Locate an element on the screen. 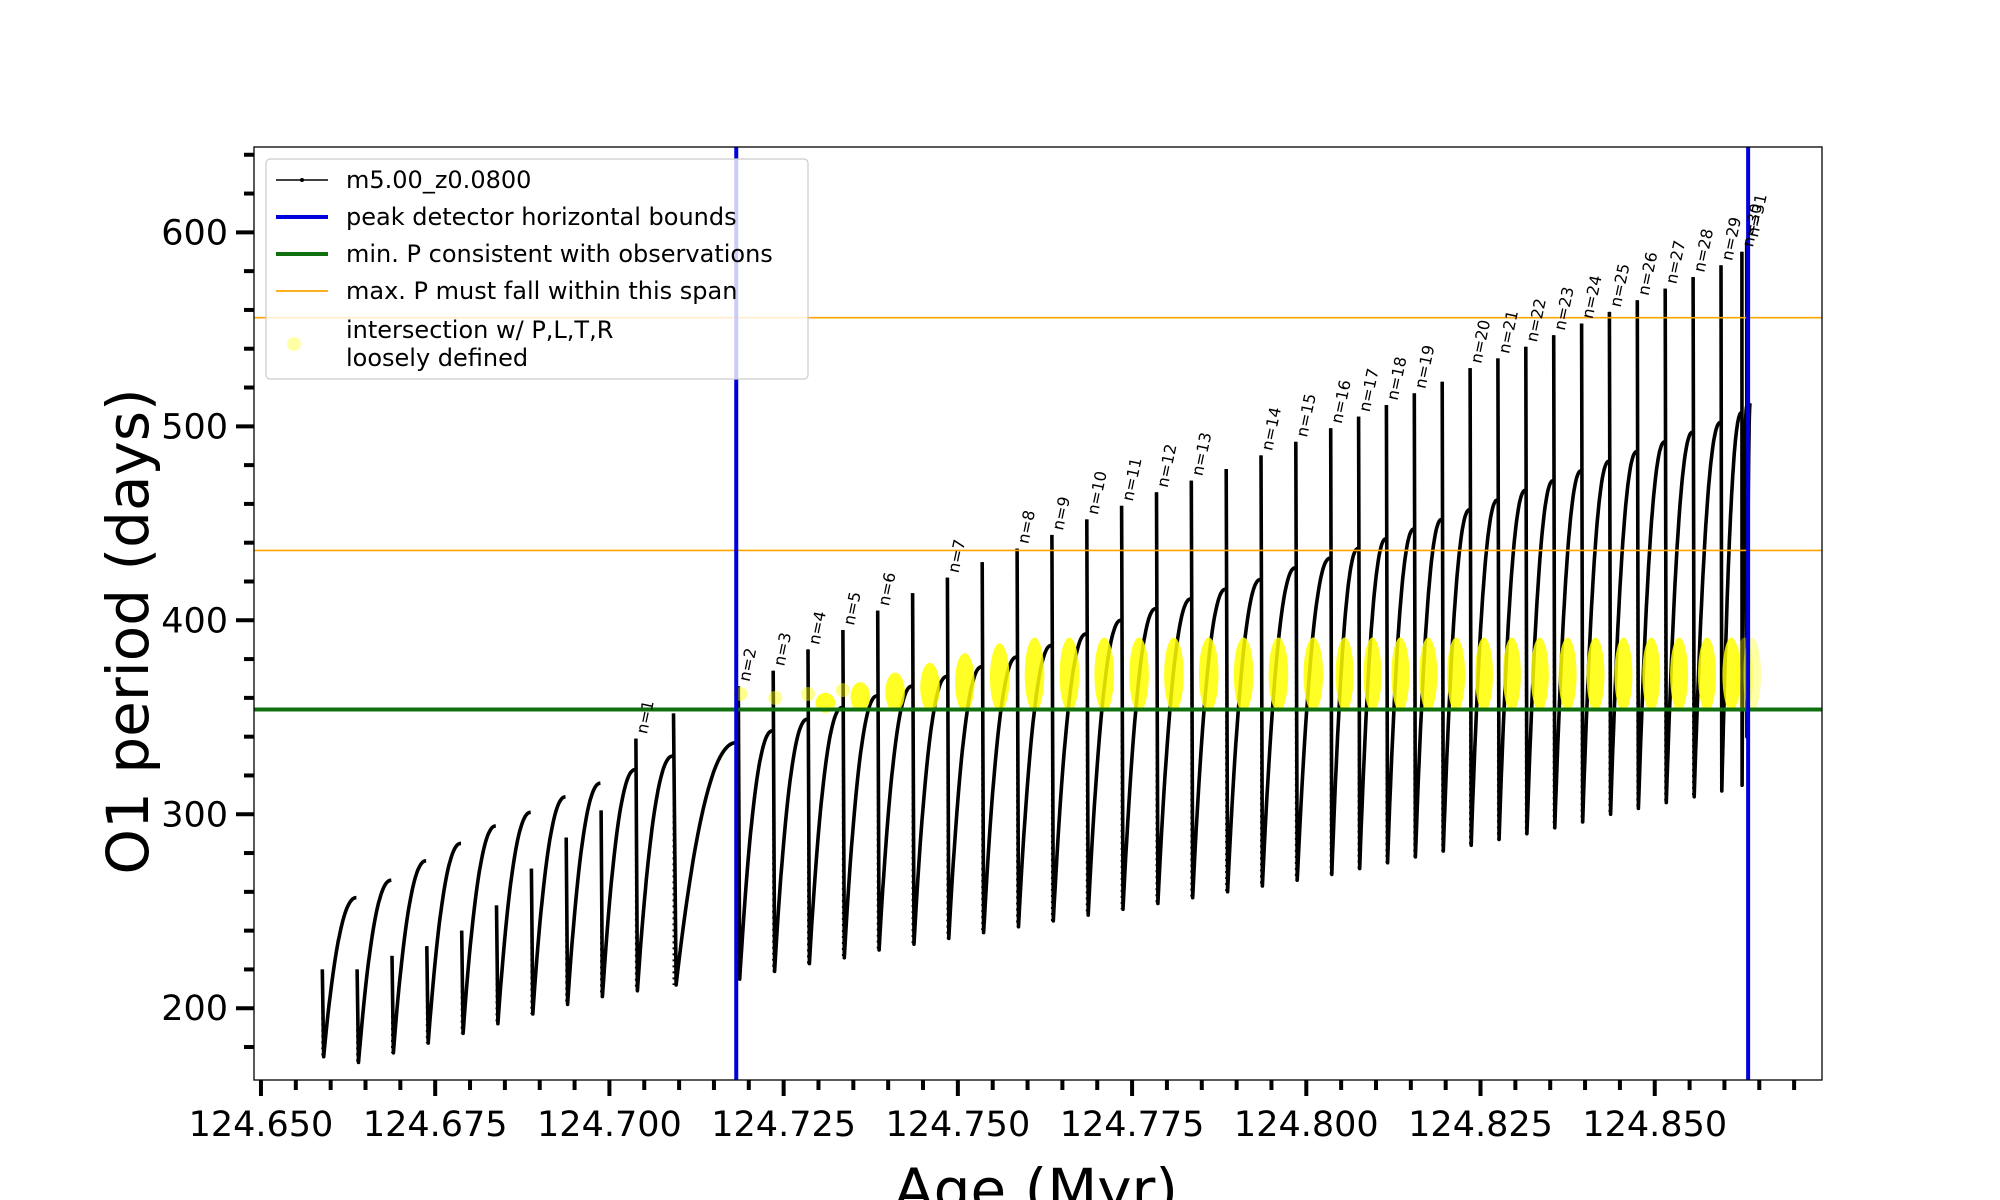 This screenshot has width=2000, height=1200. peak-label: n=11 is located at coordinates (1132, 479).